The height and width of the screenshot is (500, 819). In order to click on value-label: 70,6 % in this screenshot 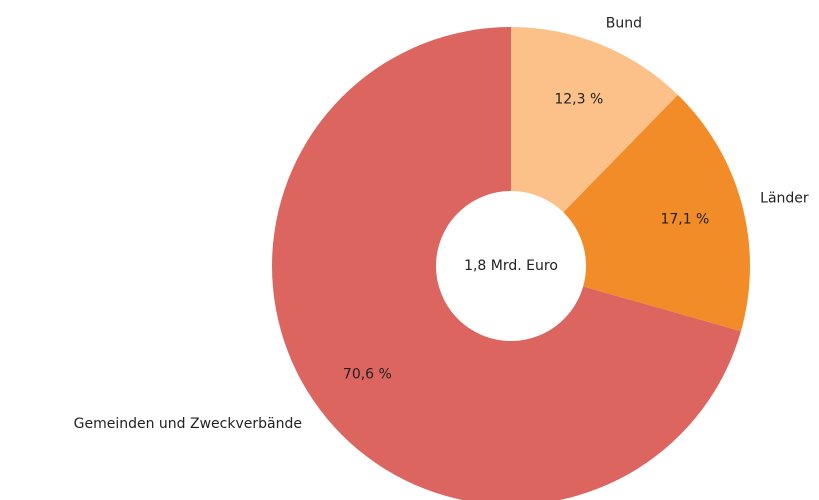, I will do `click(367, 375)`.